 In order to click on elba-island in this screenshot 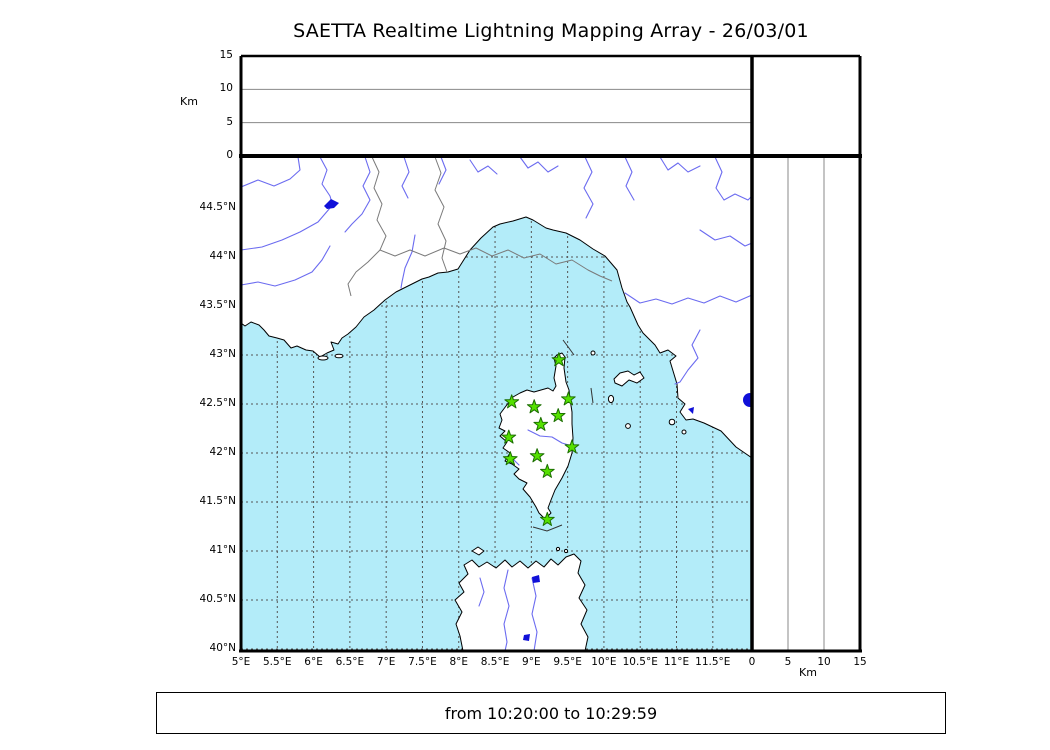, I will do `click(629, 378)`.